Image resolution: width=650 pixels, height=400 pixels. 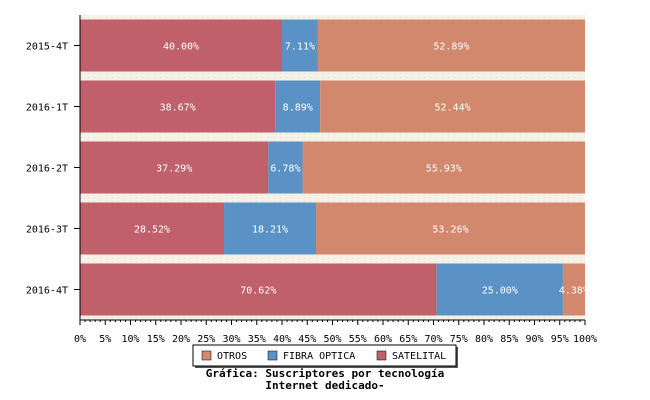 I want to click on bar-fibra-optica-2016-3t, so click(x=270, y=228).